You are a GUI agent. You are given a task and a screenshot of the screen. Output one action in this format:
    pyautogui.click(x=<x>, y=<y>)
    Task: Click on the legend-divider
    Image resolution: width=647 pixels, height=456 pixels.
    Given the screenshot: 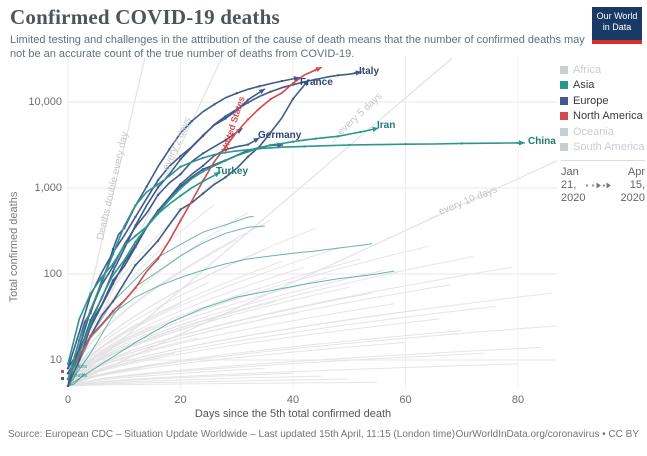 What is the action you would take?
    pyautogui.click(x=603, y=160)
    